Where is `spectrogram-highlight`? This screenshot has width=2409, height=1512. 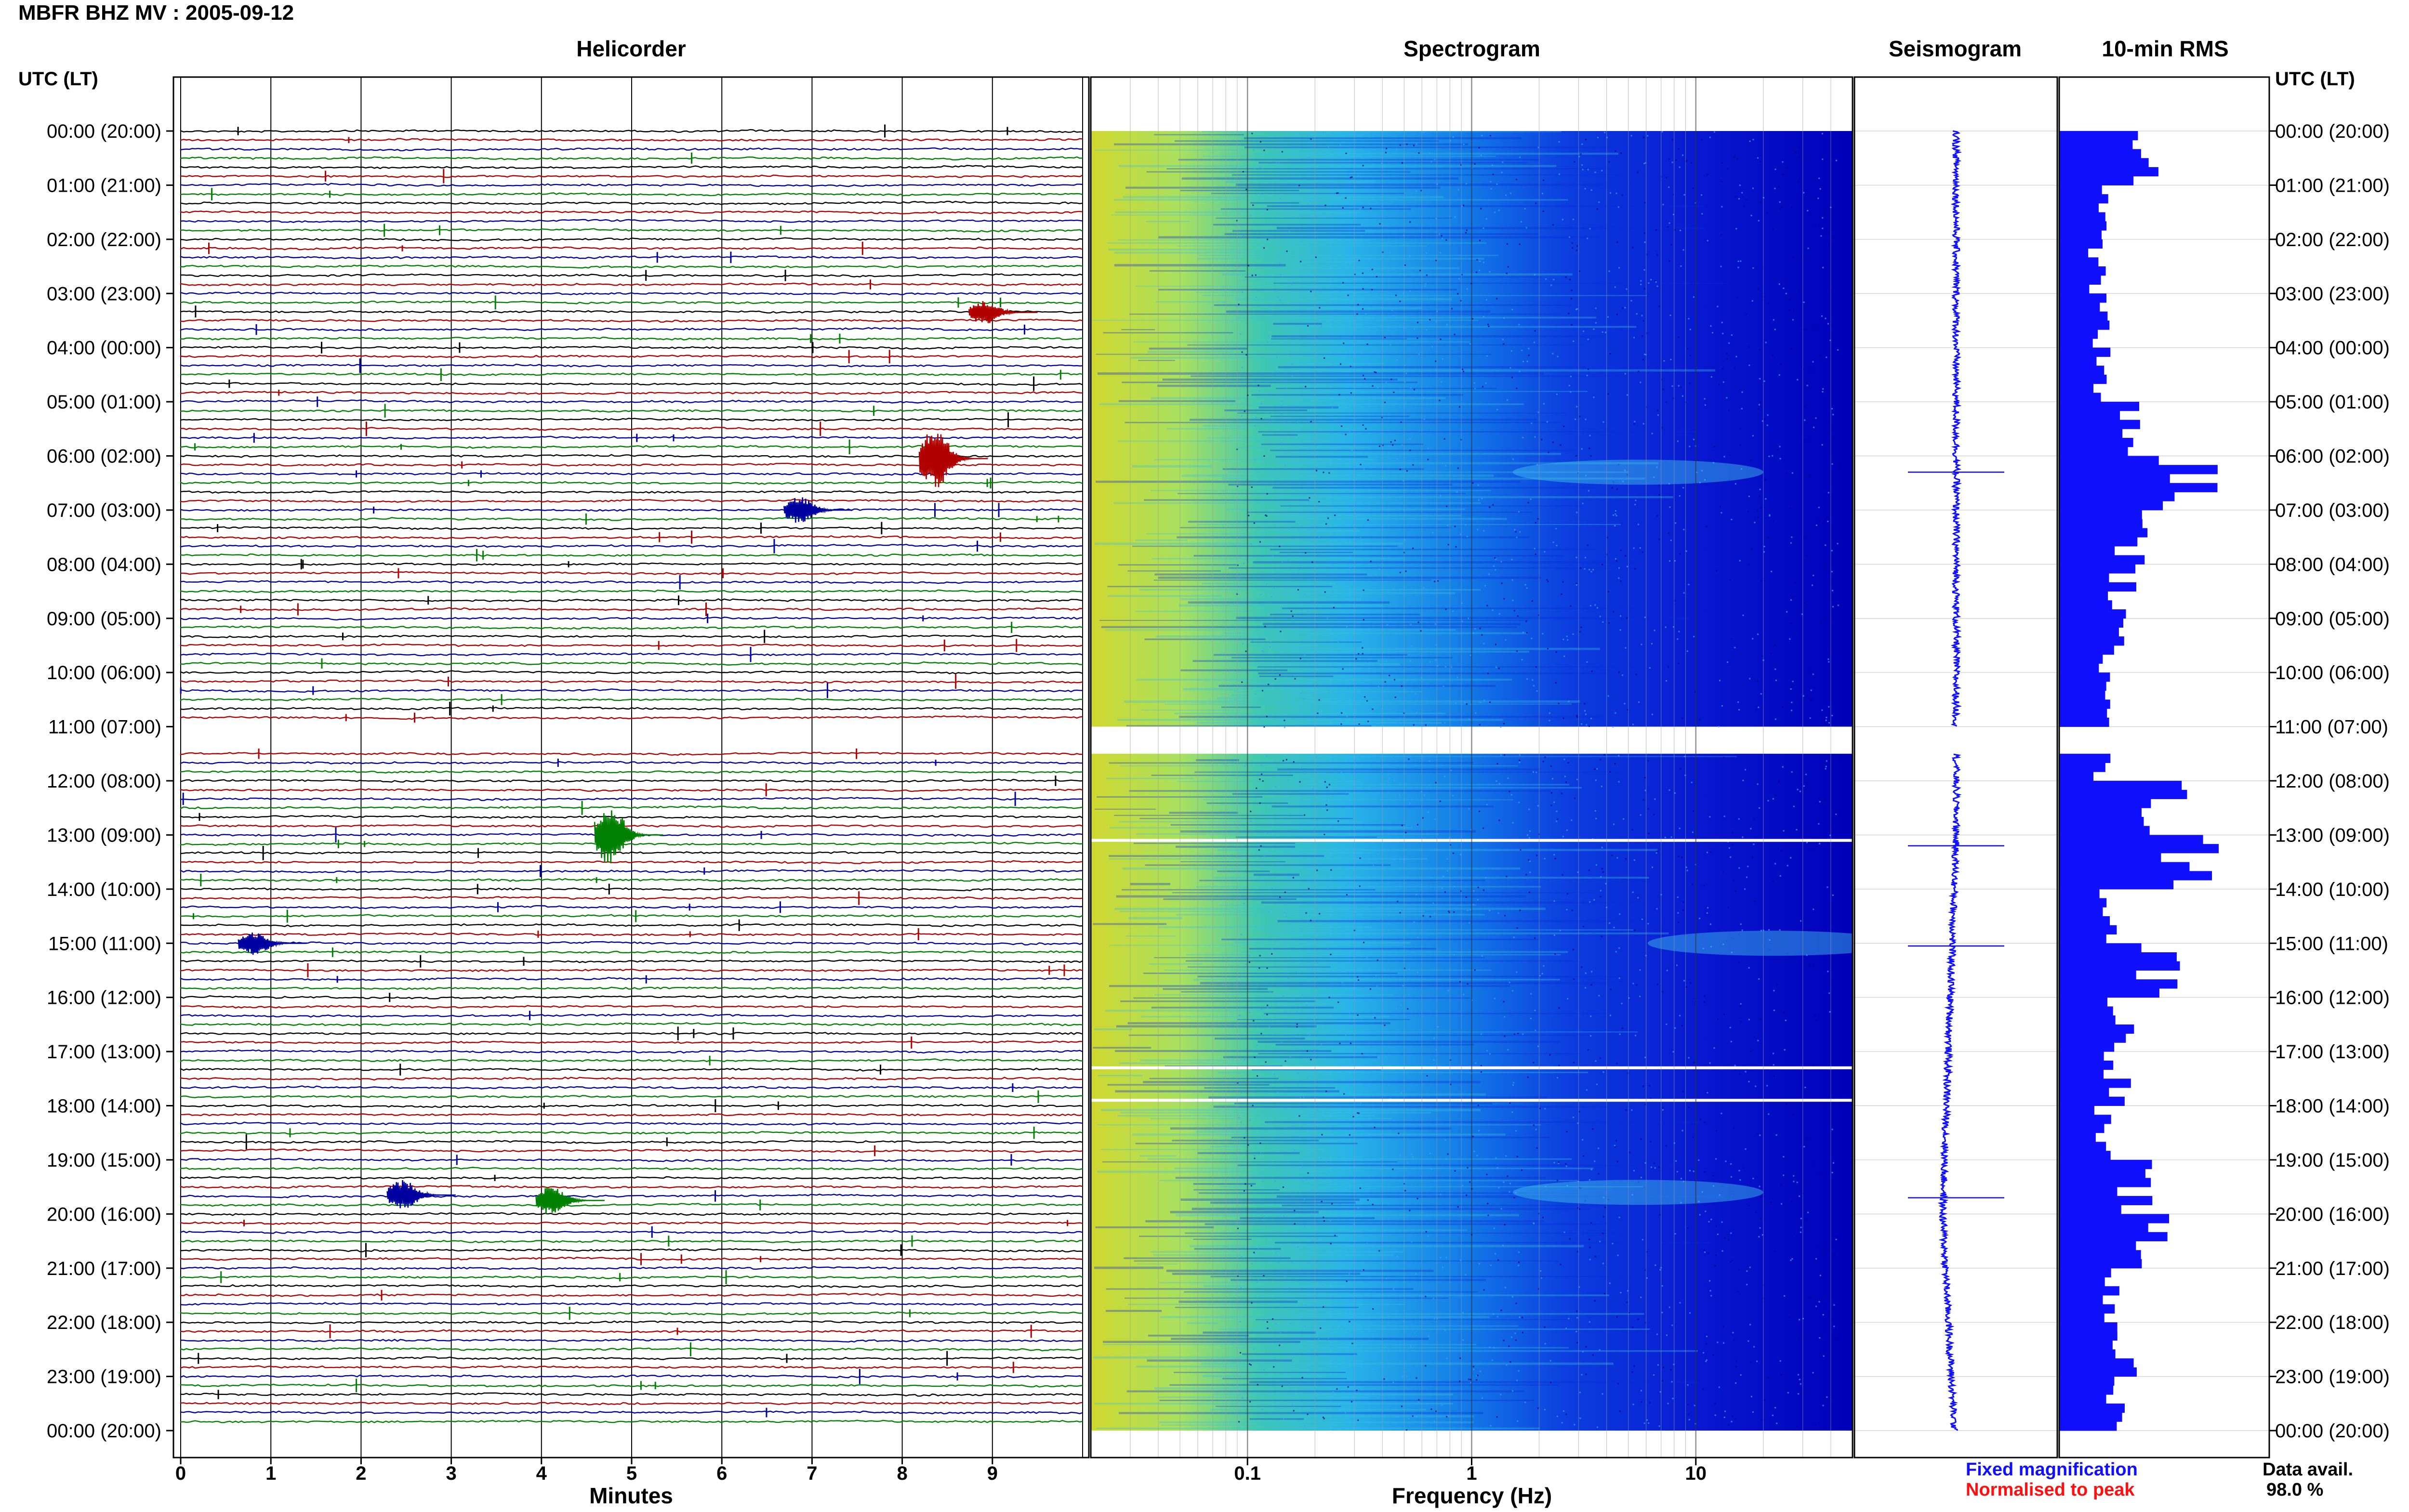 spectrogram-highlight is located at coordinates (1637, 1192).